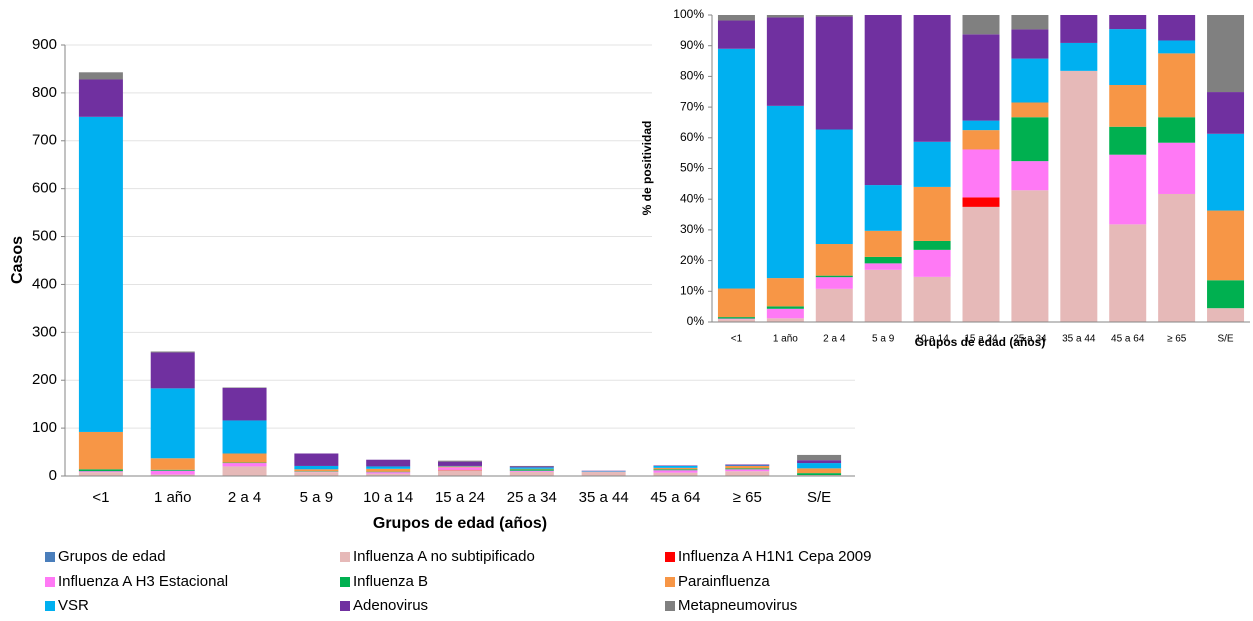 This screenshot has width=1253, height=621. What do you see at coordinates (1225, 339) in the screenshot?
I see `x-tick-label: S/E` at bounding box center [1225, 339].